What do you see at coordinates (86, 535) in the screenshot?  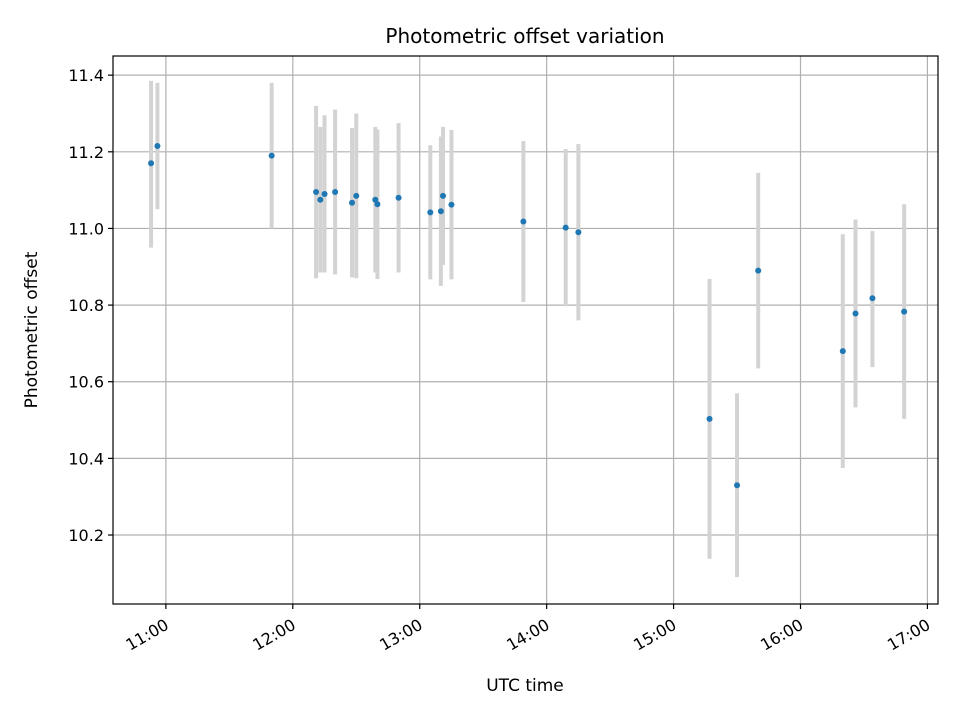 I see `y-tick-label: 10.2` at bounding box center [86, 535].